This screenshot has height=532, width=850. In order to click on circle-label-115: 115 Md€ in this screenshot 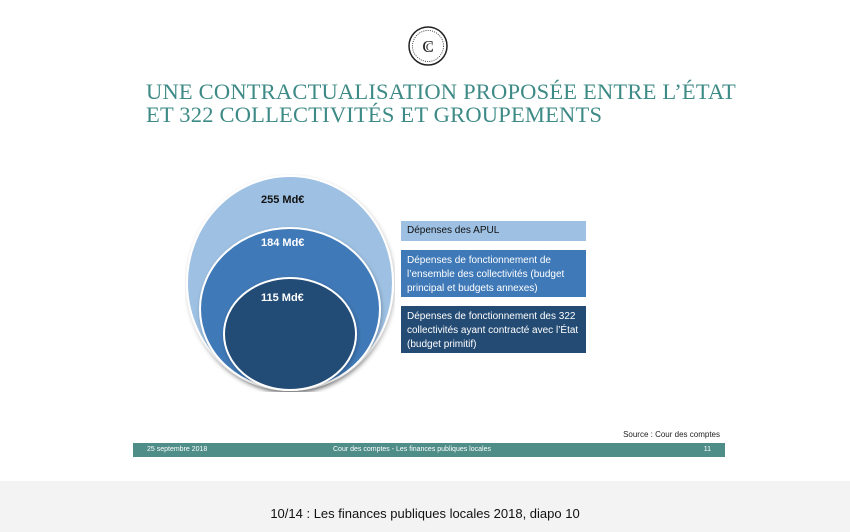, I will do `click(282, 298)`.